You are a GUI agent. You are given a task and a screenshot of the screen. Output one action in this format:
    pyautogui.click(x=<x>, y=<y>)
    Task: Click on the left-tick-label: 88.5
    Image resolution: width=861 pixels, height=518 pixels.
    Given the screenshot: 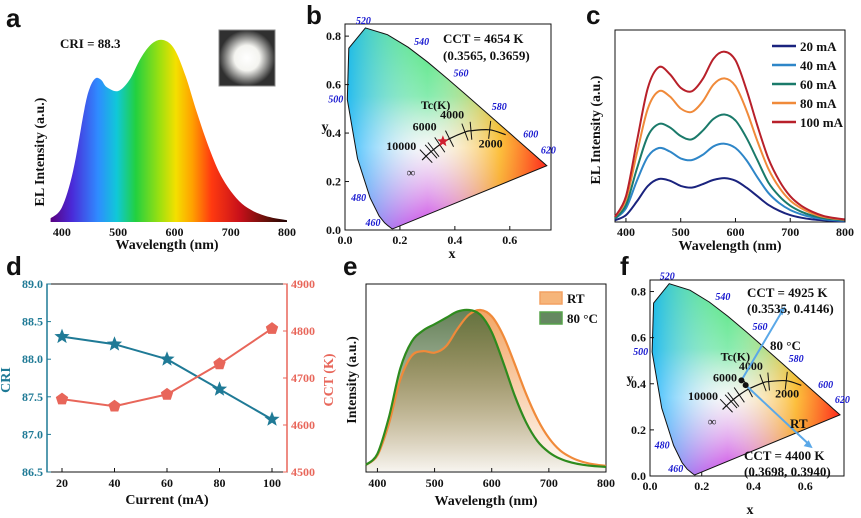 What is the action you would take?
    pyautogui.click(x=32, y=322)
    